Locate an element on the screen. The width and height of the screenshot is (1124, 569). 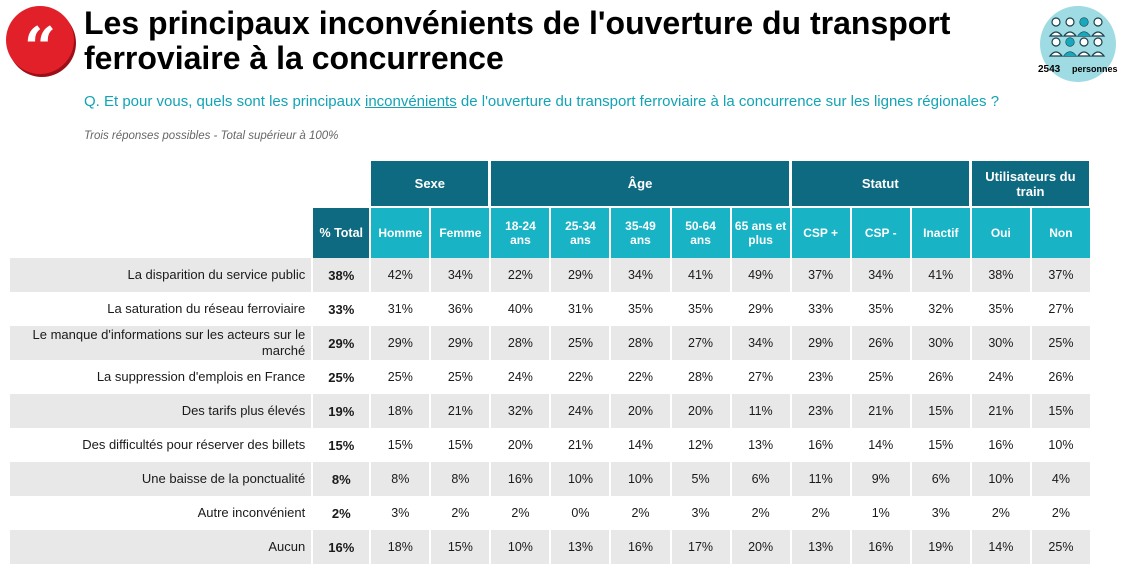
sample-count: 2543 is located at coordinates (1049, 69).